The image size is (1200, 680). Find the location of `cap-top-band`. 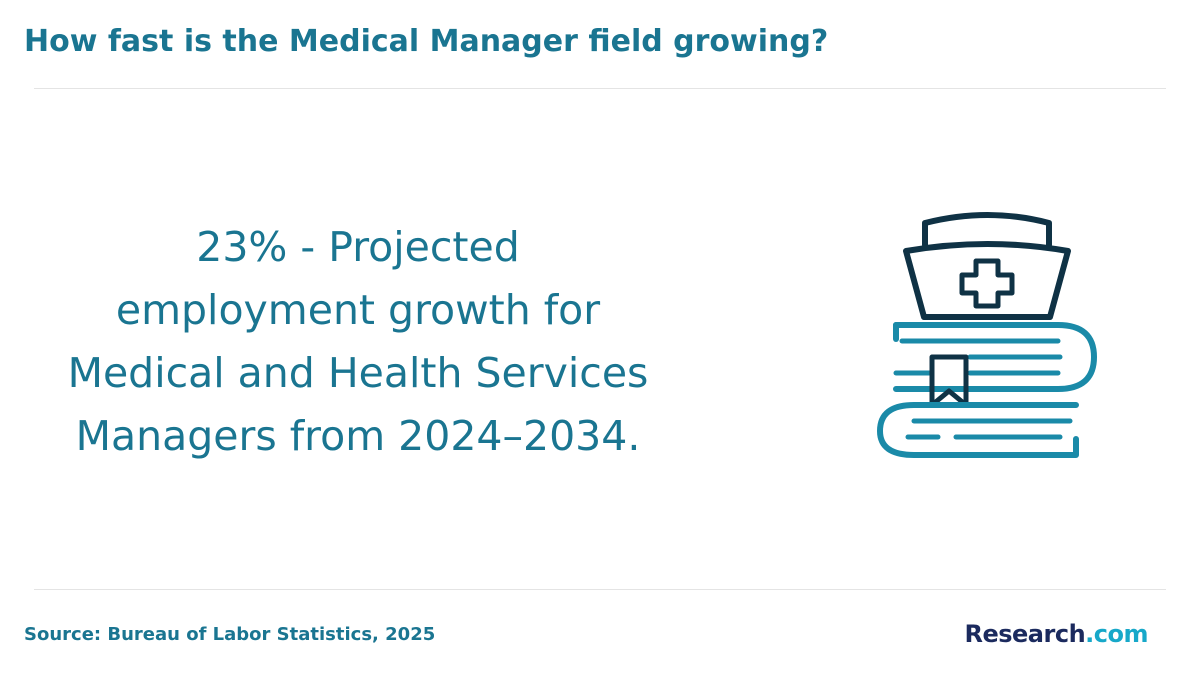

cap-top-band is located at coordinates (987, 230).